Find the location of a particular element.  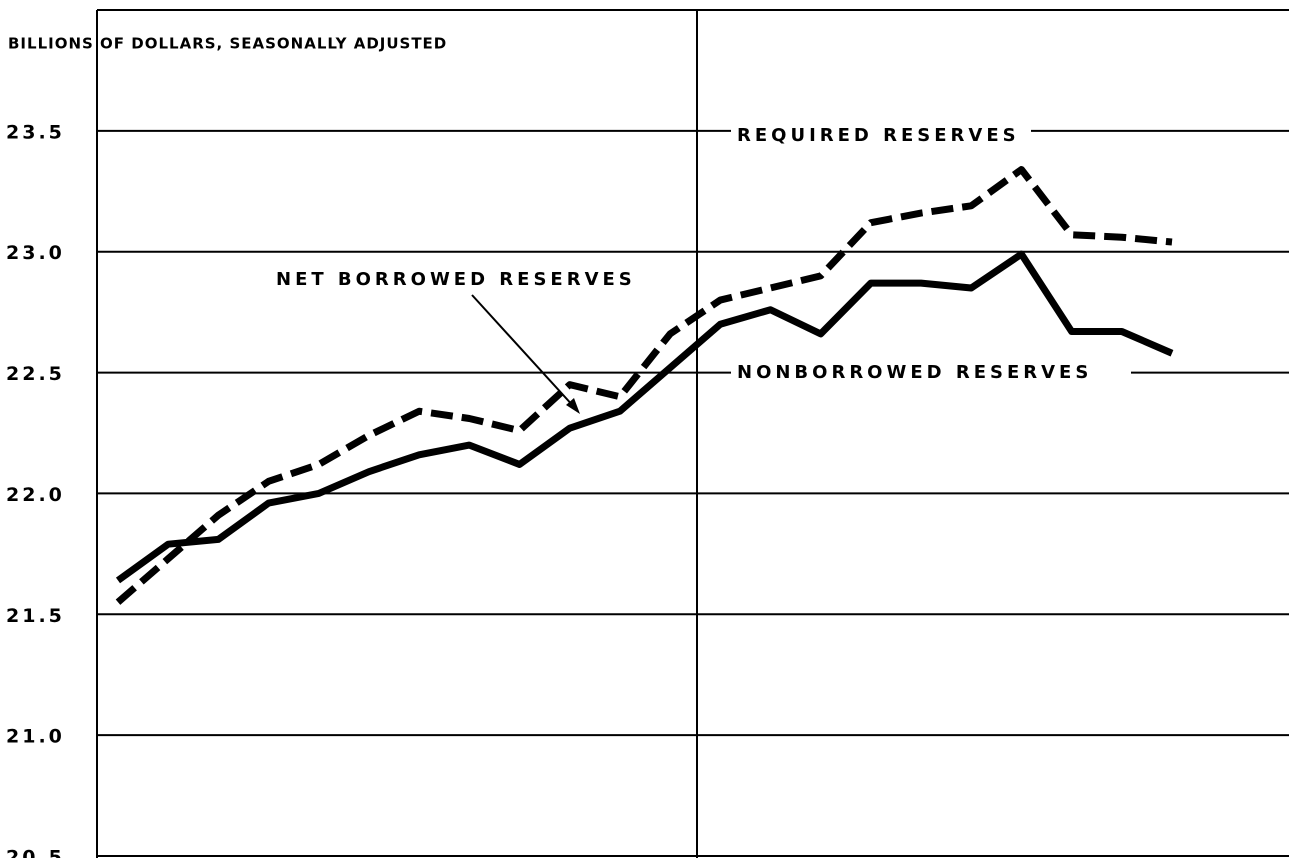

arrow is located at coordinates (523, 351).